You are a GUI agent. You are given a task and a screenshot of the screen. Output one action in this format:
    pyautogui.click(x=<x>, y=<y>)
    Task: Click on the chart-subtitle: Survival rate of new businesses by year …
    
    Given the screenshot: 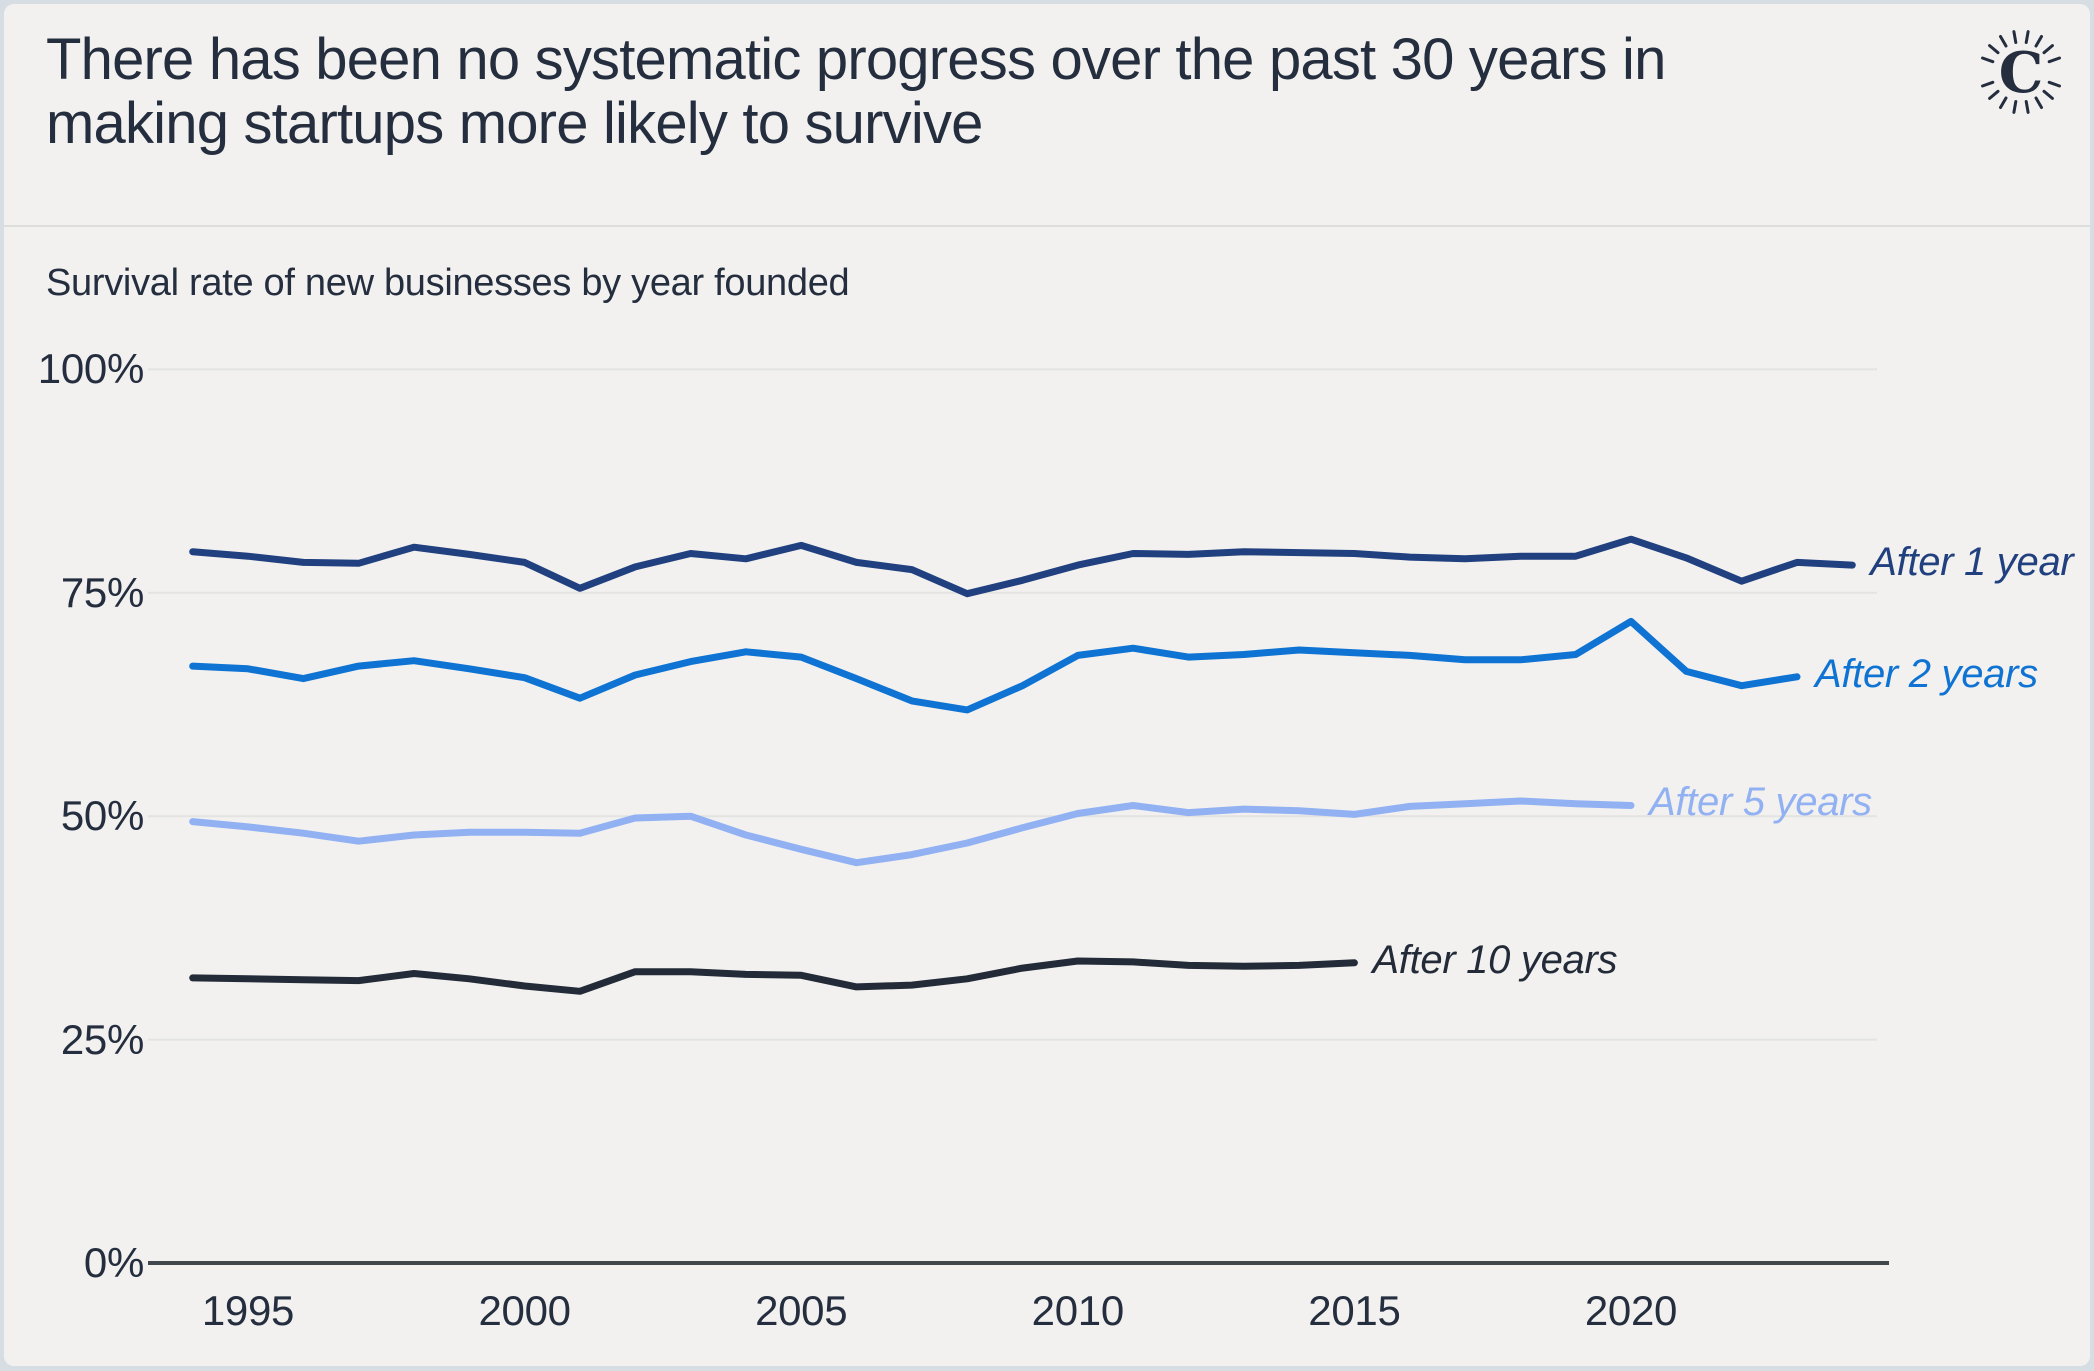 What is the action you would take?
    pyautogui.click(x=448, y=283)
    